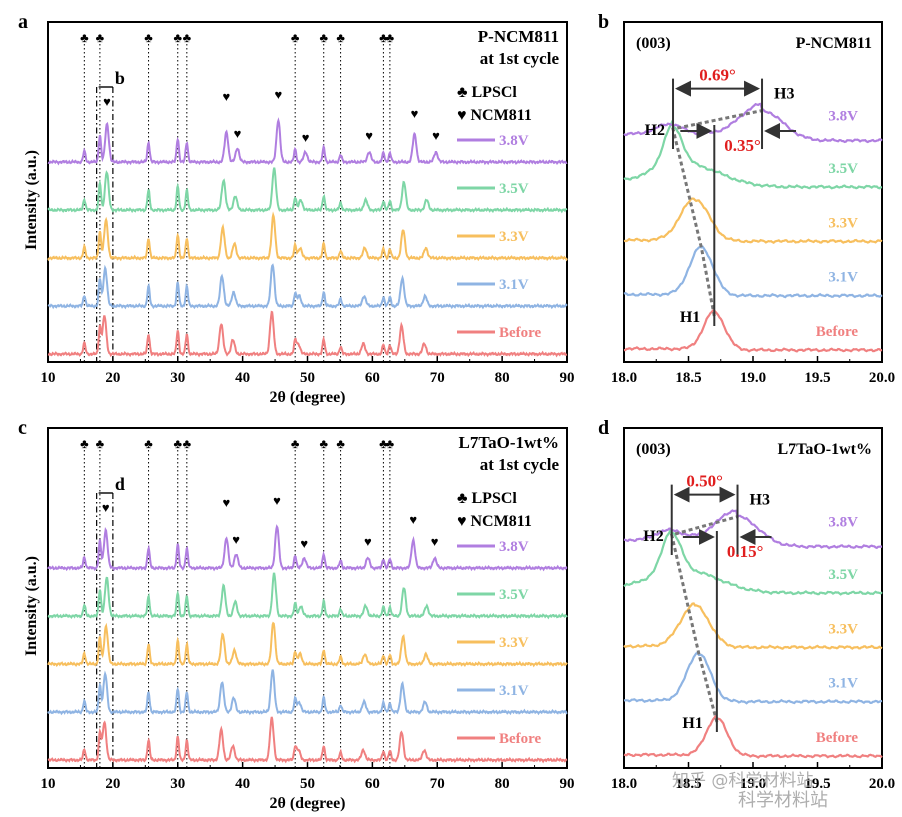 The image size is (902, 817). Describe the element at coordinates (487, 498) in the screenshot. I see `legend-lpscl: ♣ LPSCl` at that location.